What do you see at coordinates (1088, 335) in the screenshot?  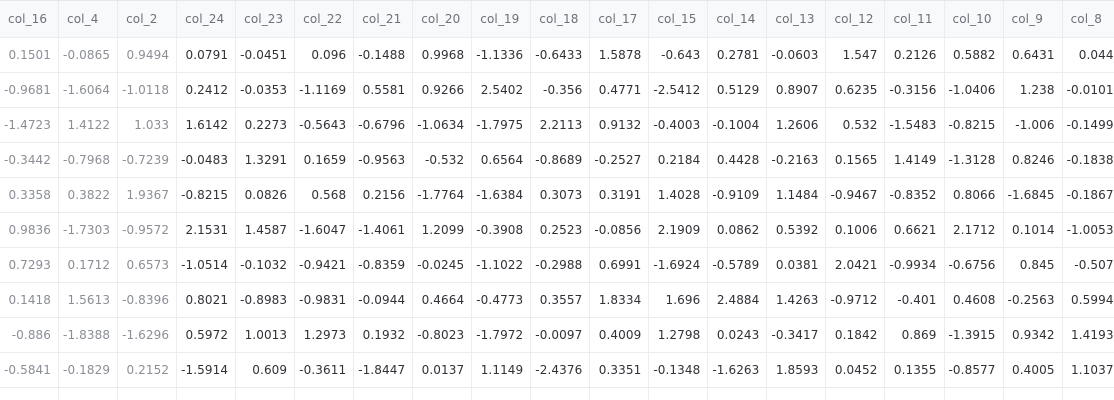 I see `table-cell: 1.4193` at bounding box center [1088, 335].